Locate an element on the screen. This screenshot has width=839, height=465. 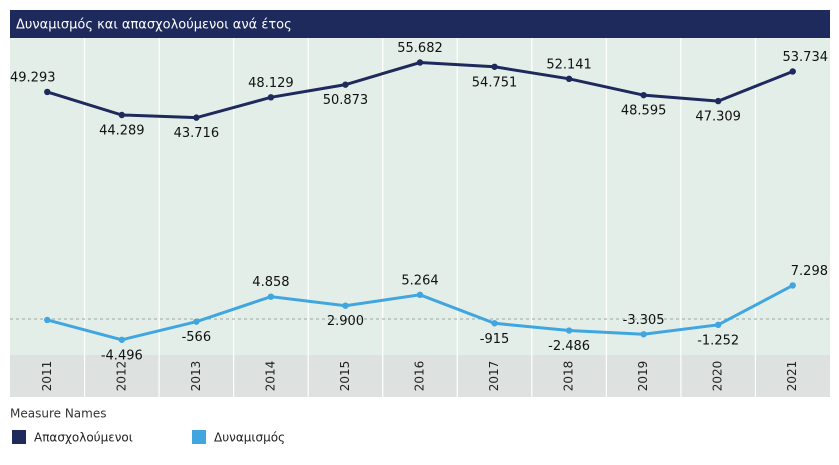
data-label: 48.595 is located at coordinates (644, 111).